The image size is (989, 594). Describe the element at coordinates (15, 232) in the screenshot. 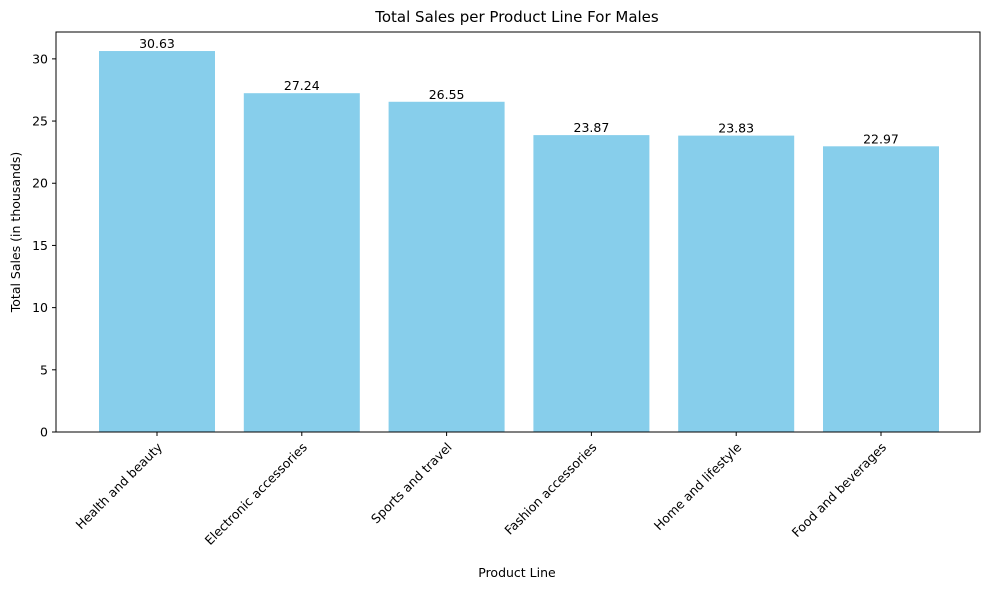

I see `y-axis-label: Total Sales (in thousands)` at that location.